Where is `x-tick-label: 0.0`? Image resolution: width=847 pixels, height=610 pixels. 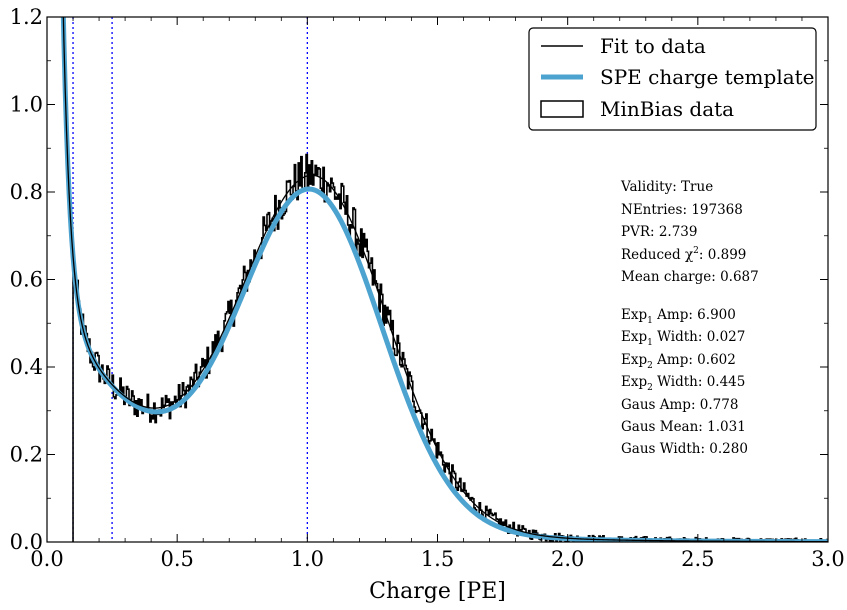 x-tick-label: 0.0 is located at coordinates (46, 559).